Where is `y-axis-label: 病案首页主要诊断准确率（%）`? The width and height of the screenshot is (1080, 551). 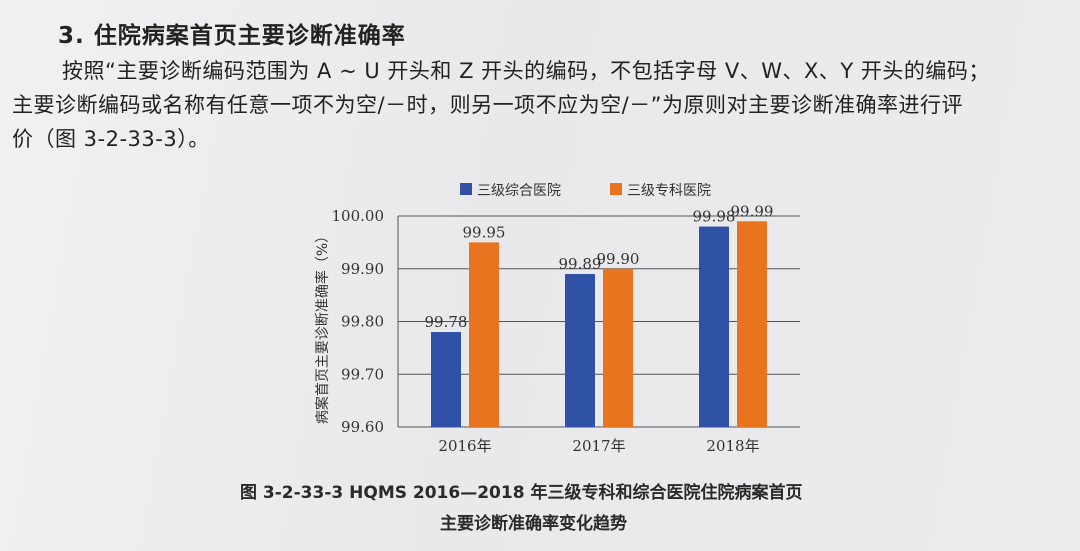
y-axis-label: 病案首页主要诊断准确率（%） is located at coordinates (322, 326).